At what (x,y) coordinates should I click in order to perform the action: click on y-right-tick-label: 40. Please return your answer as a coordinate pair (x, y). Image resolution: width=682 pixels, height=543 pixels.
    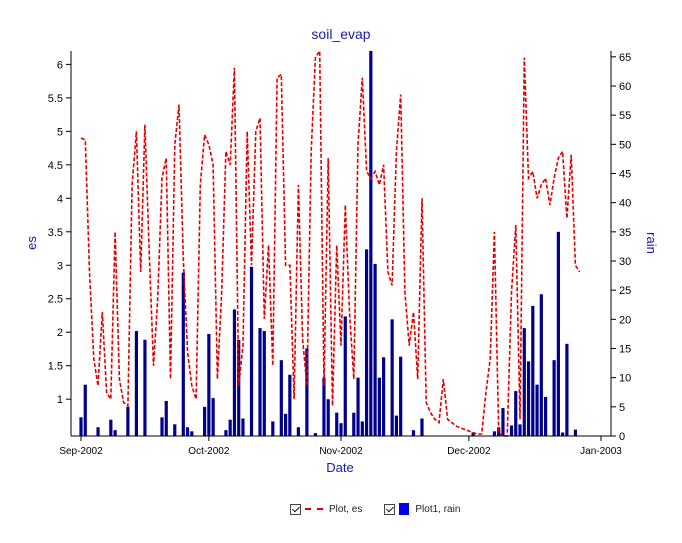
    Looking at the image, I should click on (625, 204).